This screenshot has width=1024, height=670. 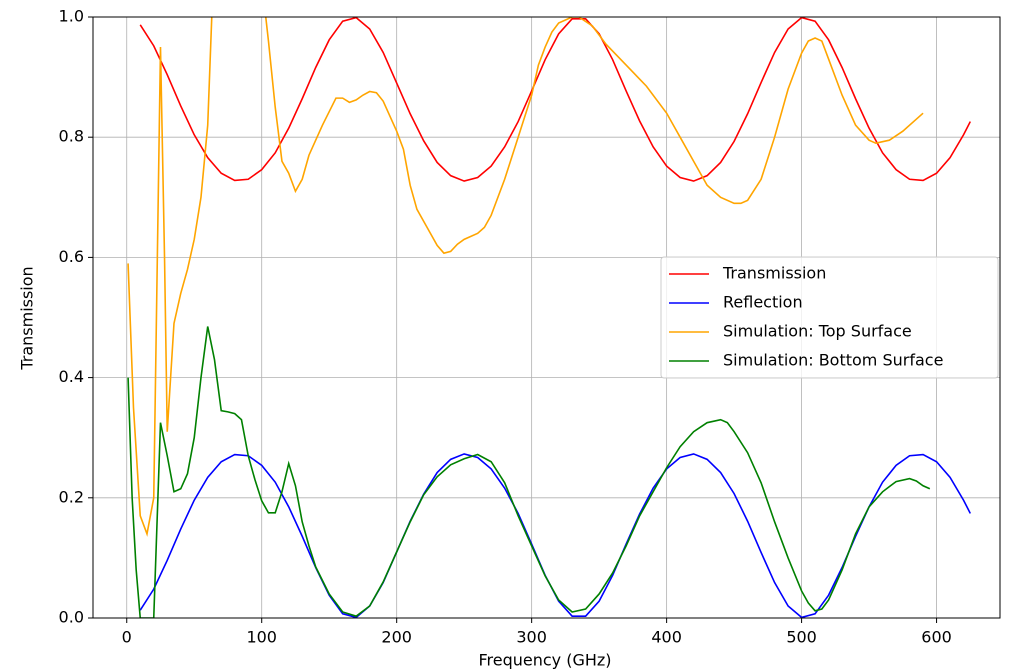 I want to click on legend-box, so click(x=829, y=317).